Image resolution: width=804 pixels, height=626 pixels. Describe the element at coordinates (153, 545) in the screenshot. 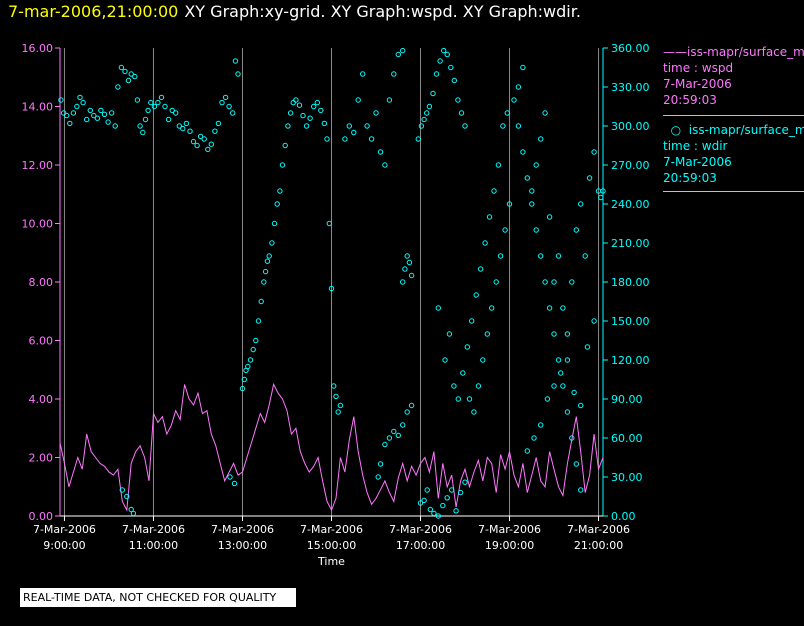

I see `x-axis-tick-time: 11:00:00` at that location.